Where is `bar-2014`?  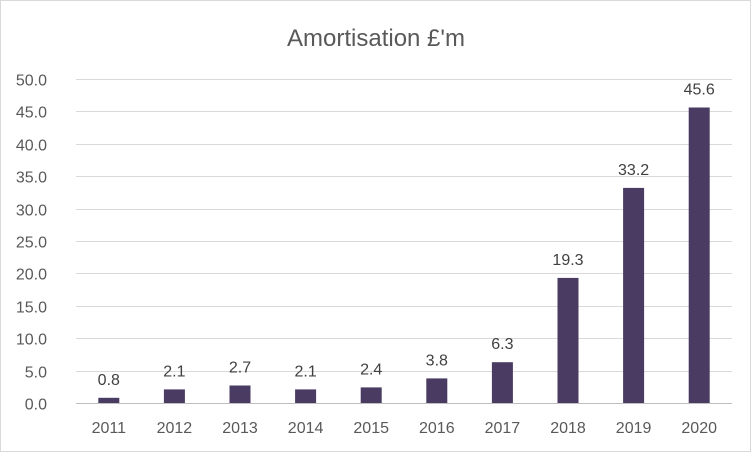 bar-2014 is located at coordinates (306, 396).